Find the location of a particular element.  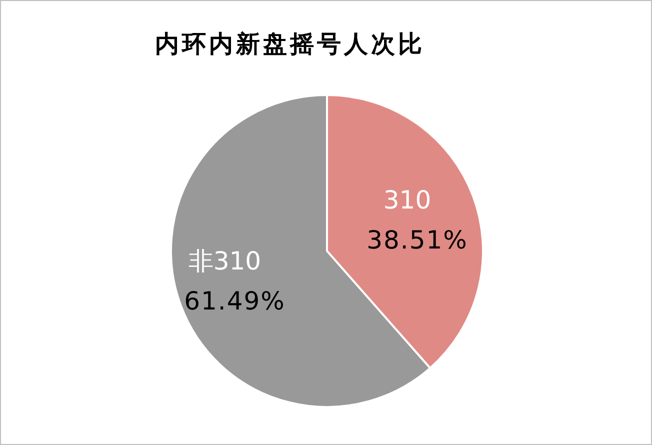

chart-title: 内环内新盘摇号人次比 is located at coordinates (290, 44).